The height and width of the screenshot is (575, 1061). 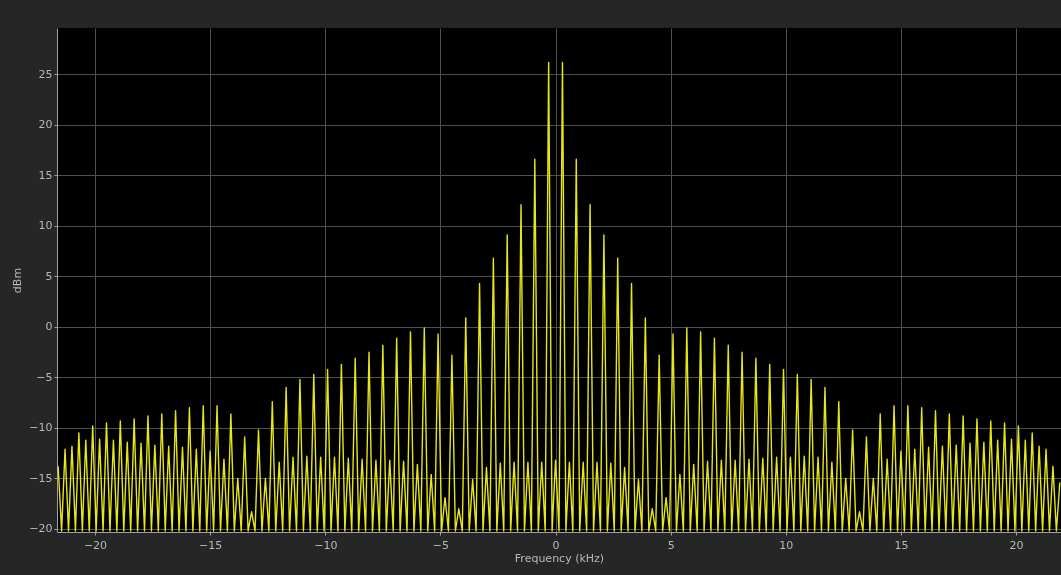 I want to click on y-tick-label: 10, so click(x=45, y=226).